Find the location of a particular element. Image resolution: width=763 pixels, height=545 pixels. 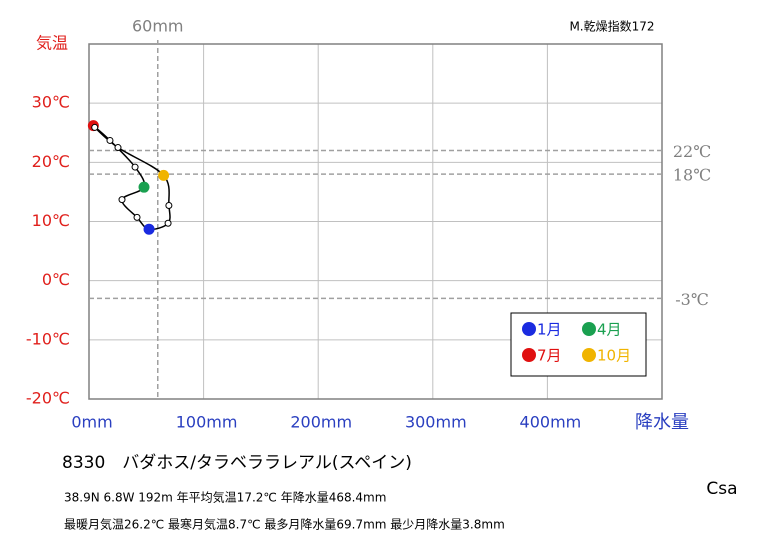

station-title: 8330 バダホス/タラベララレアル(スペイン) is located at coordinates (237, 463).